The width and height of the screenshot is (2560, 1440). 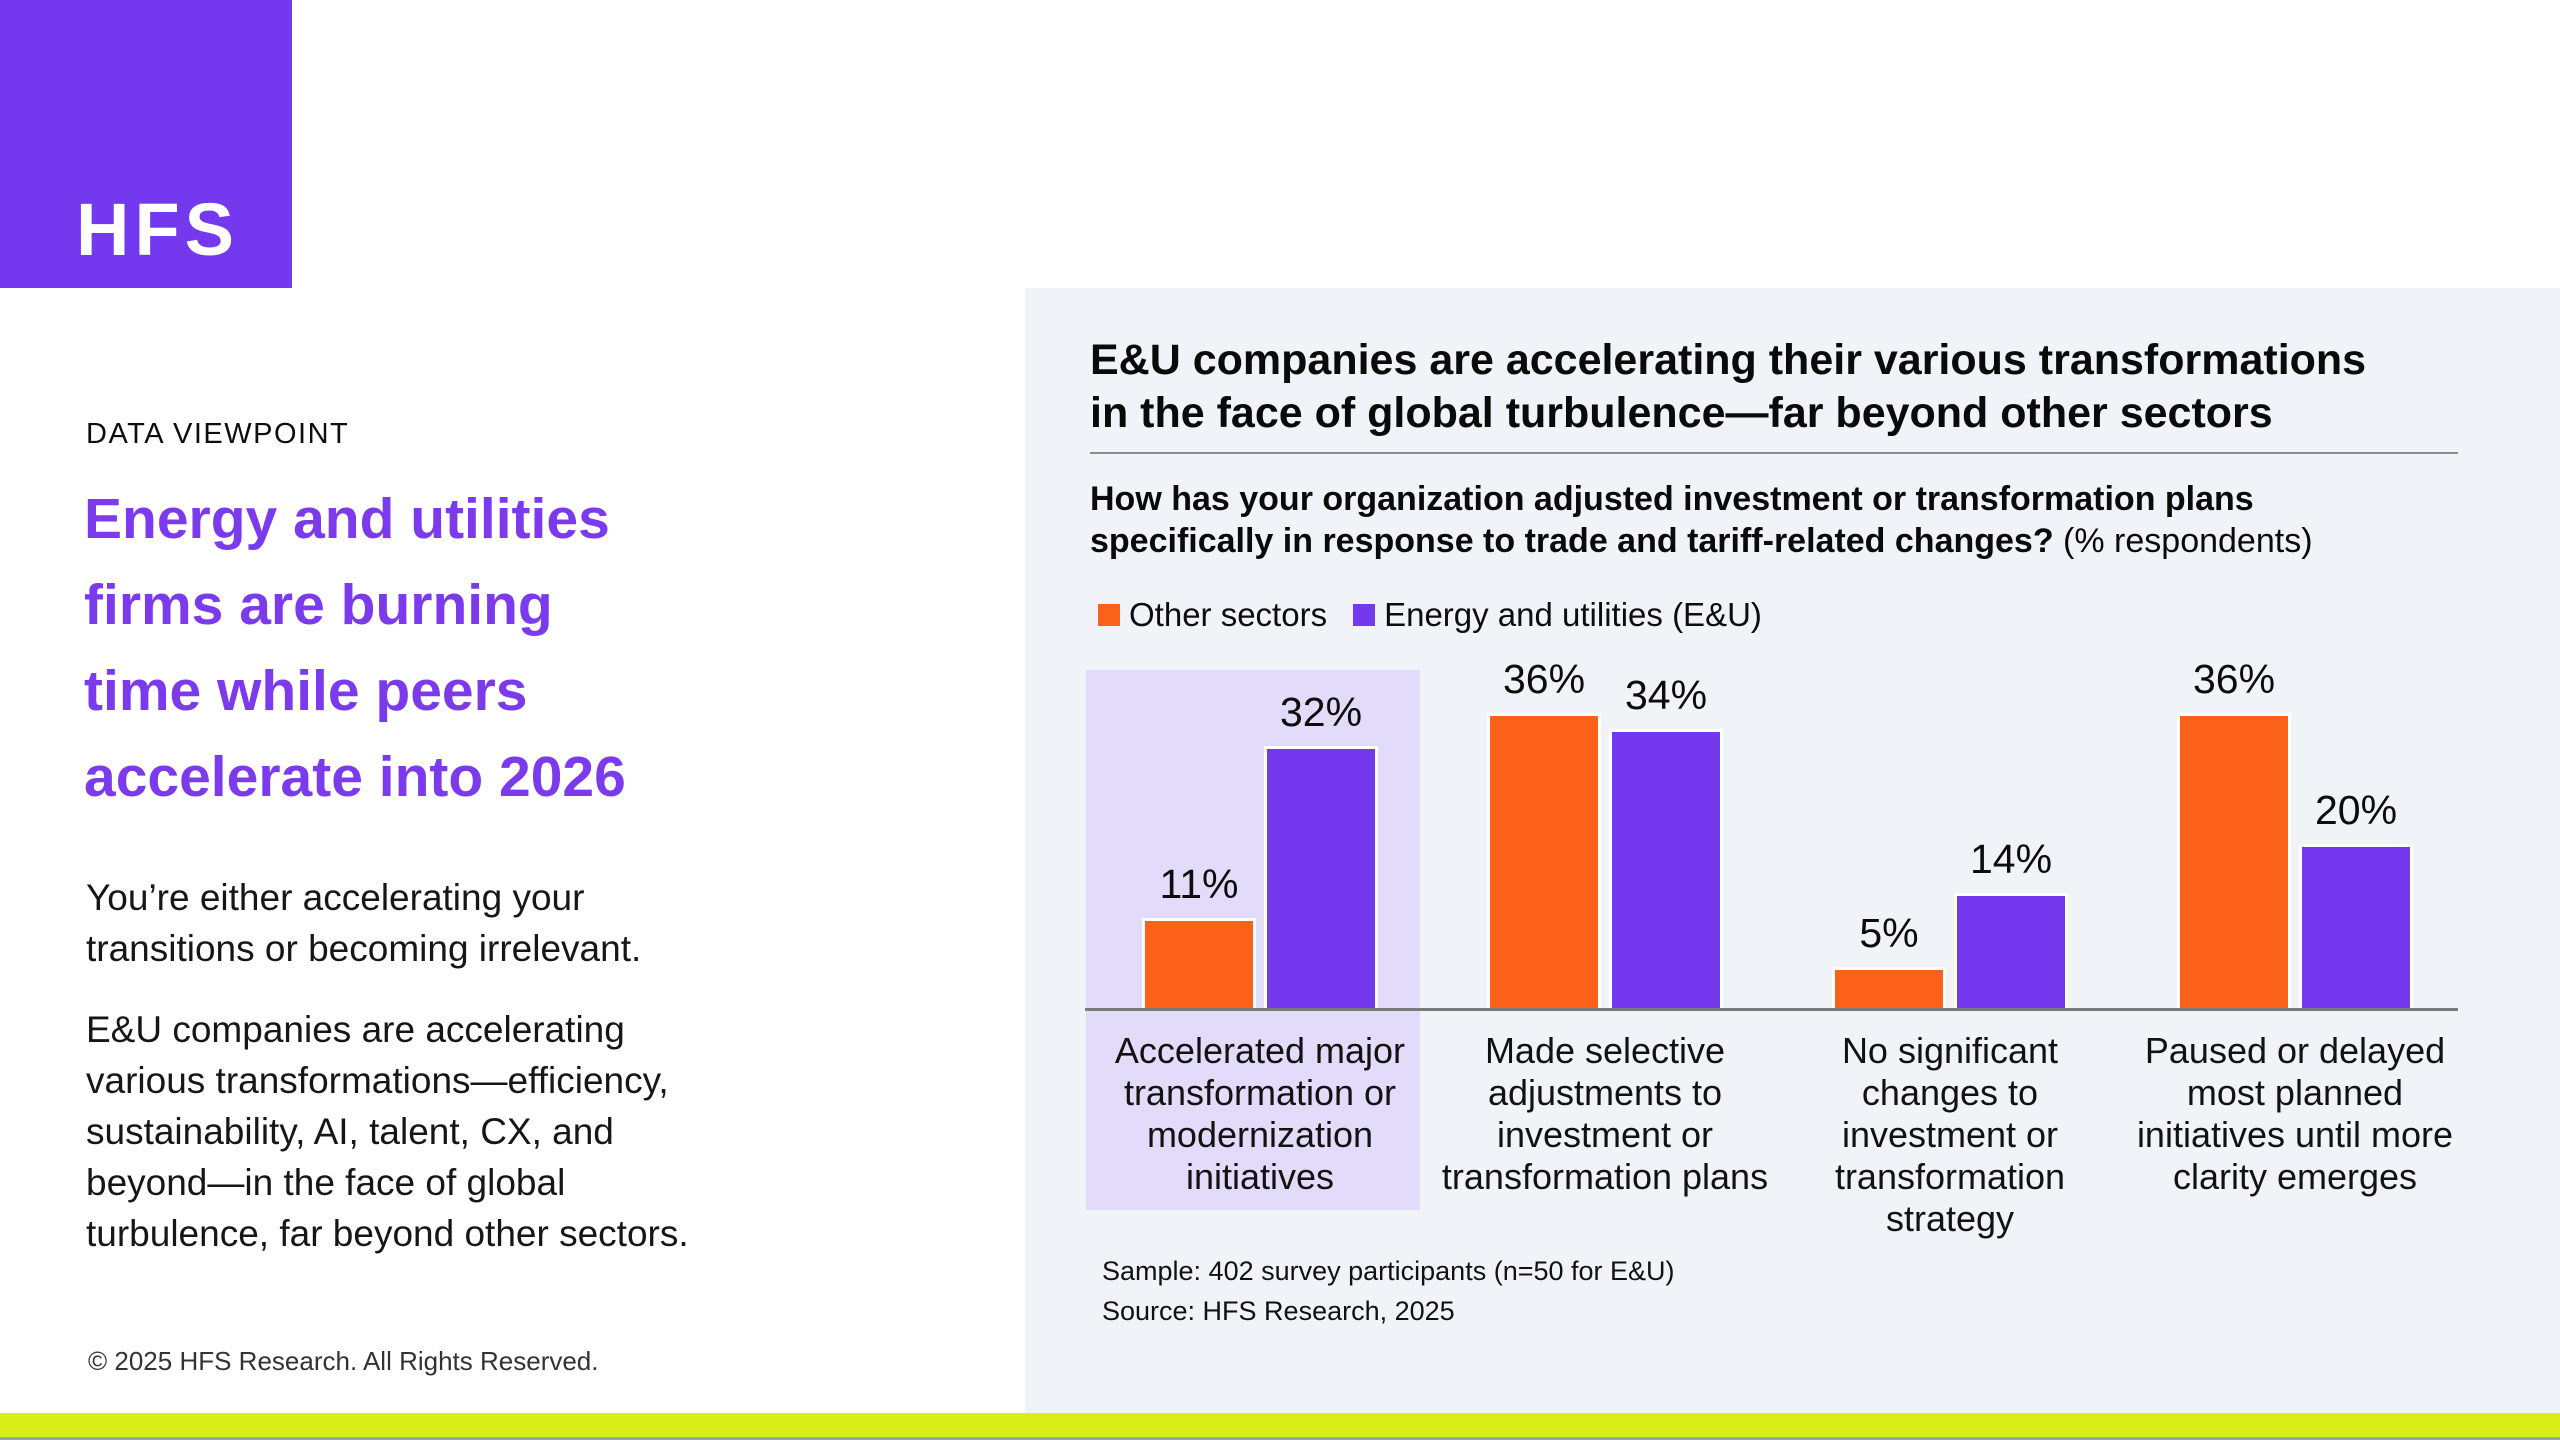 I want to click on bar-value-label-other-sectors-1: 36%, so click(x=1544, y=679).